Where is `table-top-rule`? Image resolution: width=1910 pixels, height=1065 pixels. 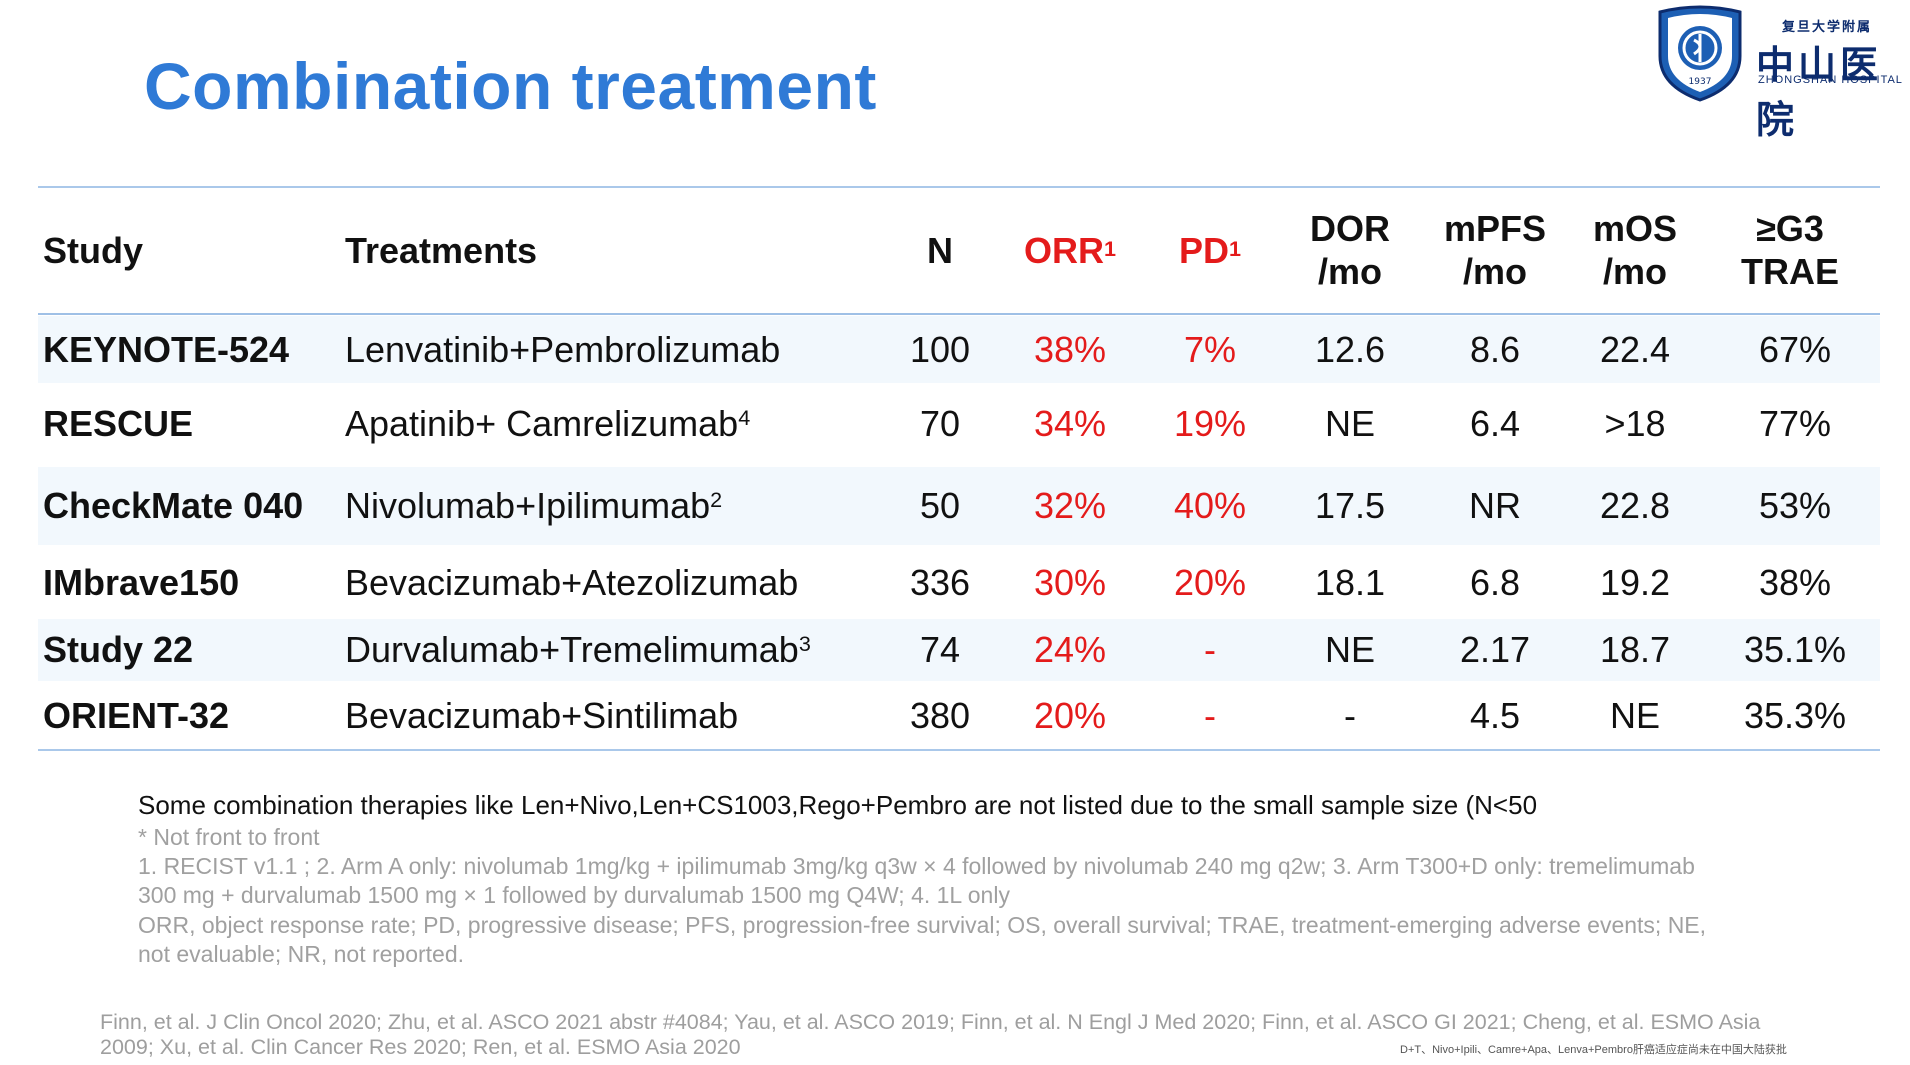 table-top-rule is located at coordinates (959, 187).